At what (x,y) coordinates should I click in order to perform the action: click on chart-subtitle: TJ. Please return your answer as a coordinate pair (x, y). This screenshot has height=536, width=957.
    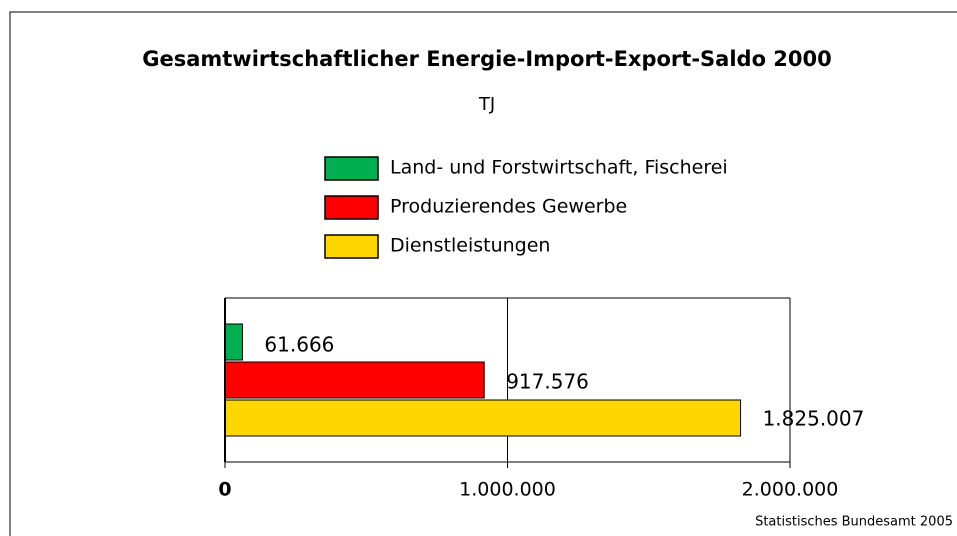
    Looking at the image, I should click on (486, 104).